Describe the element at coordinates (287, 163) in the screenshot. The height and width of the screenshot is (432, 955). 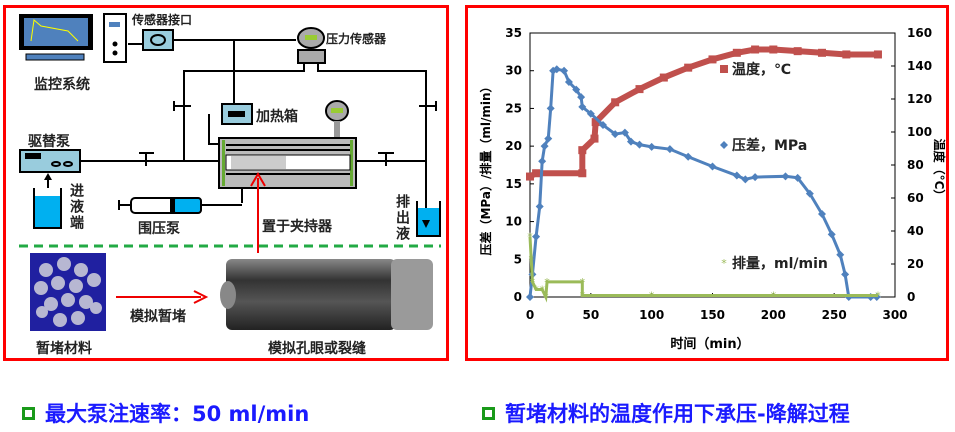
I see `core-holder-icon` at that location.